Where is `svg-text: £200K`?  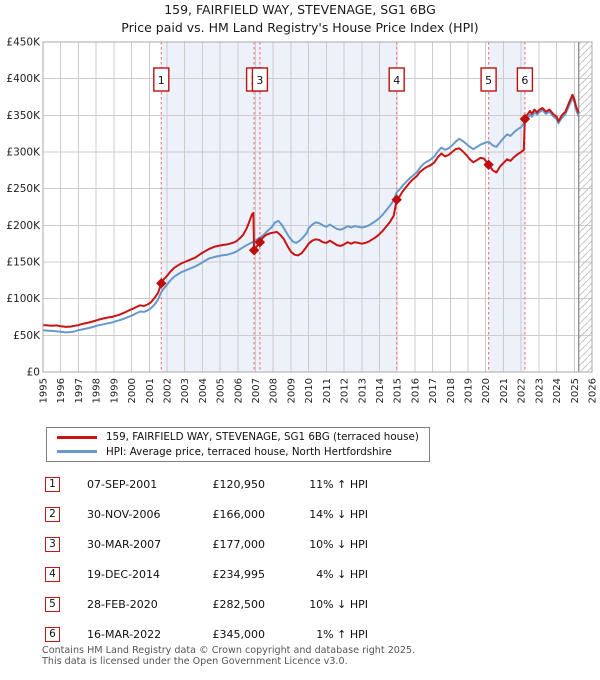 svg-text: £200K is located at coordinates (23, 226).